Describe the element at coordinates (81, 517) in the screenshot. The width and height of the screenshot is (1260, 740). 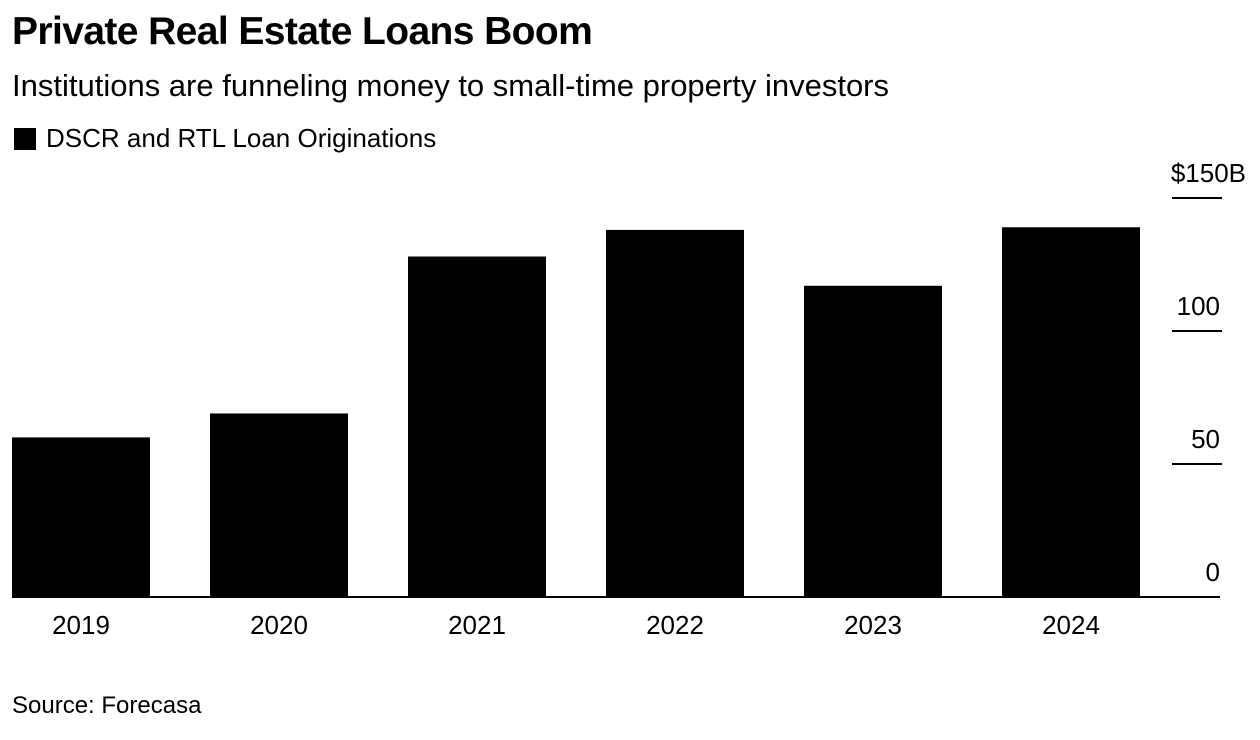
I see `bar-2019` at that location.